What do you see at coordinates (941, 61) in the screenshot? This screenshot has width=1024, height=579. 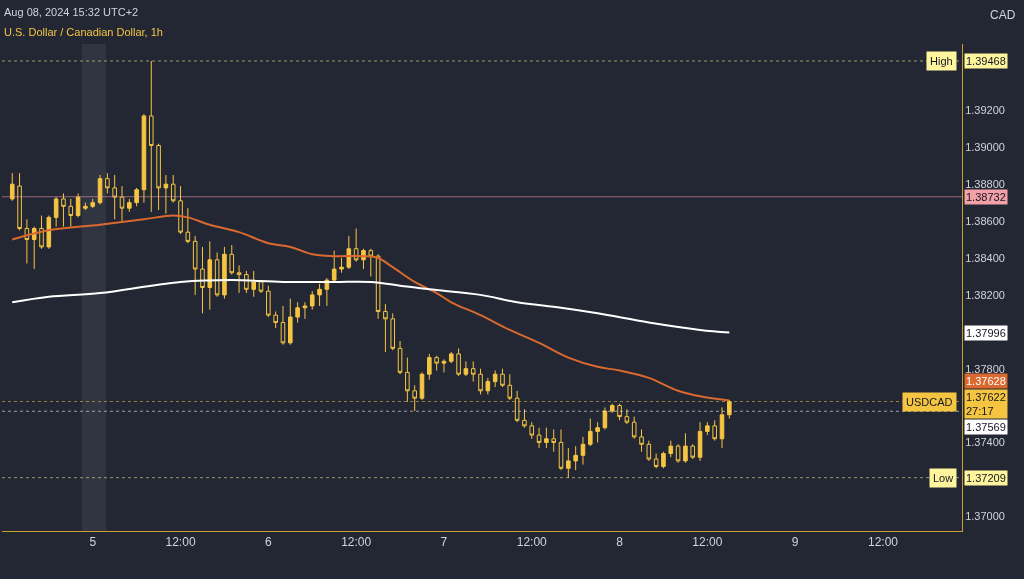 I see `ref-line-label: High` at bounding box center [941, 61].